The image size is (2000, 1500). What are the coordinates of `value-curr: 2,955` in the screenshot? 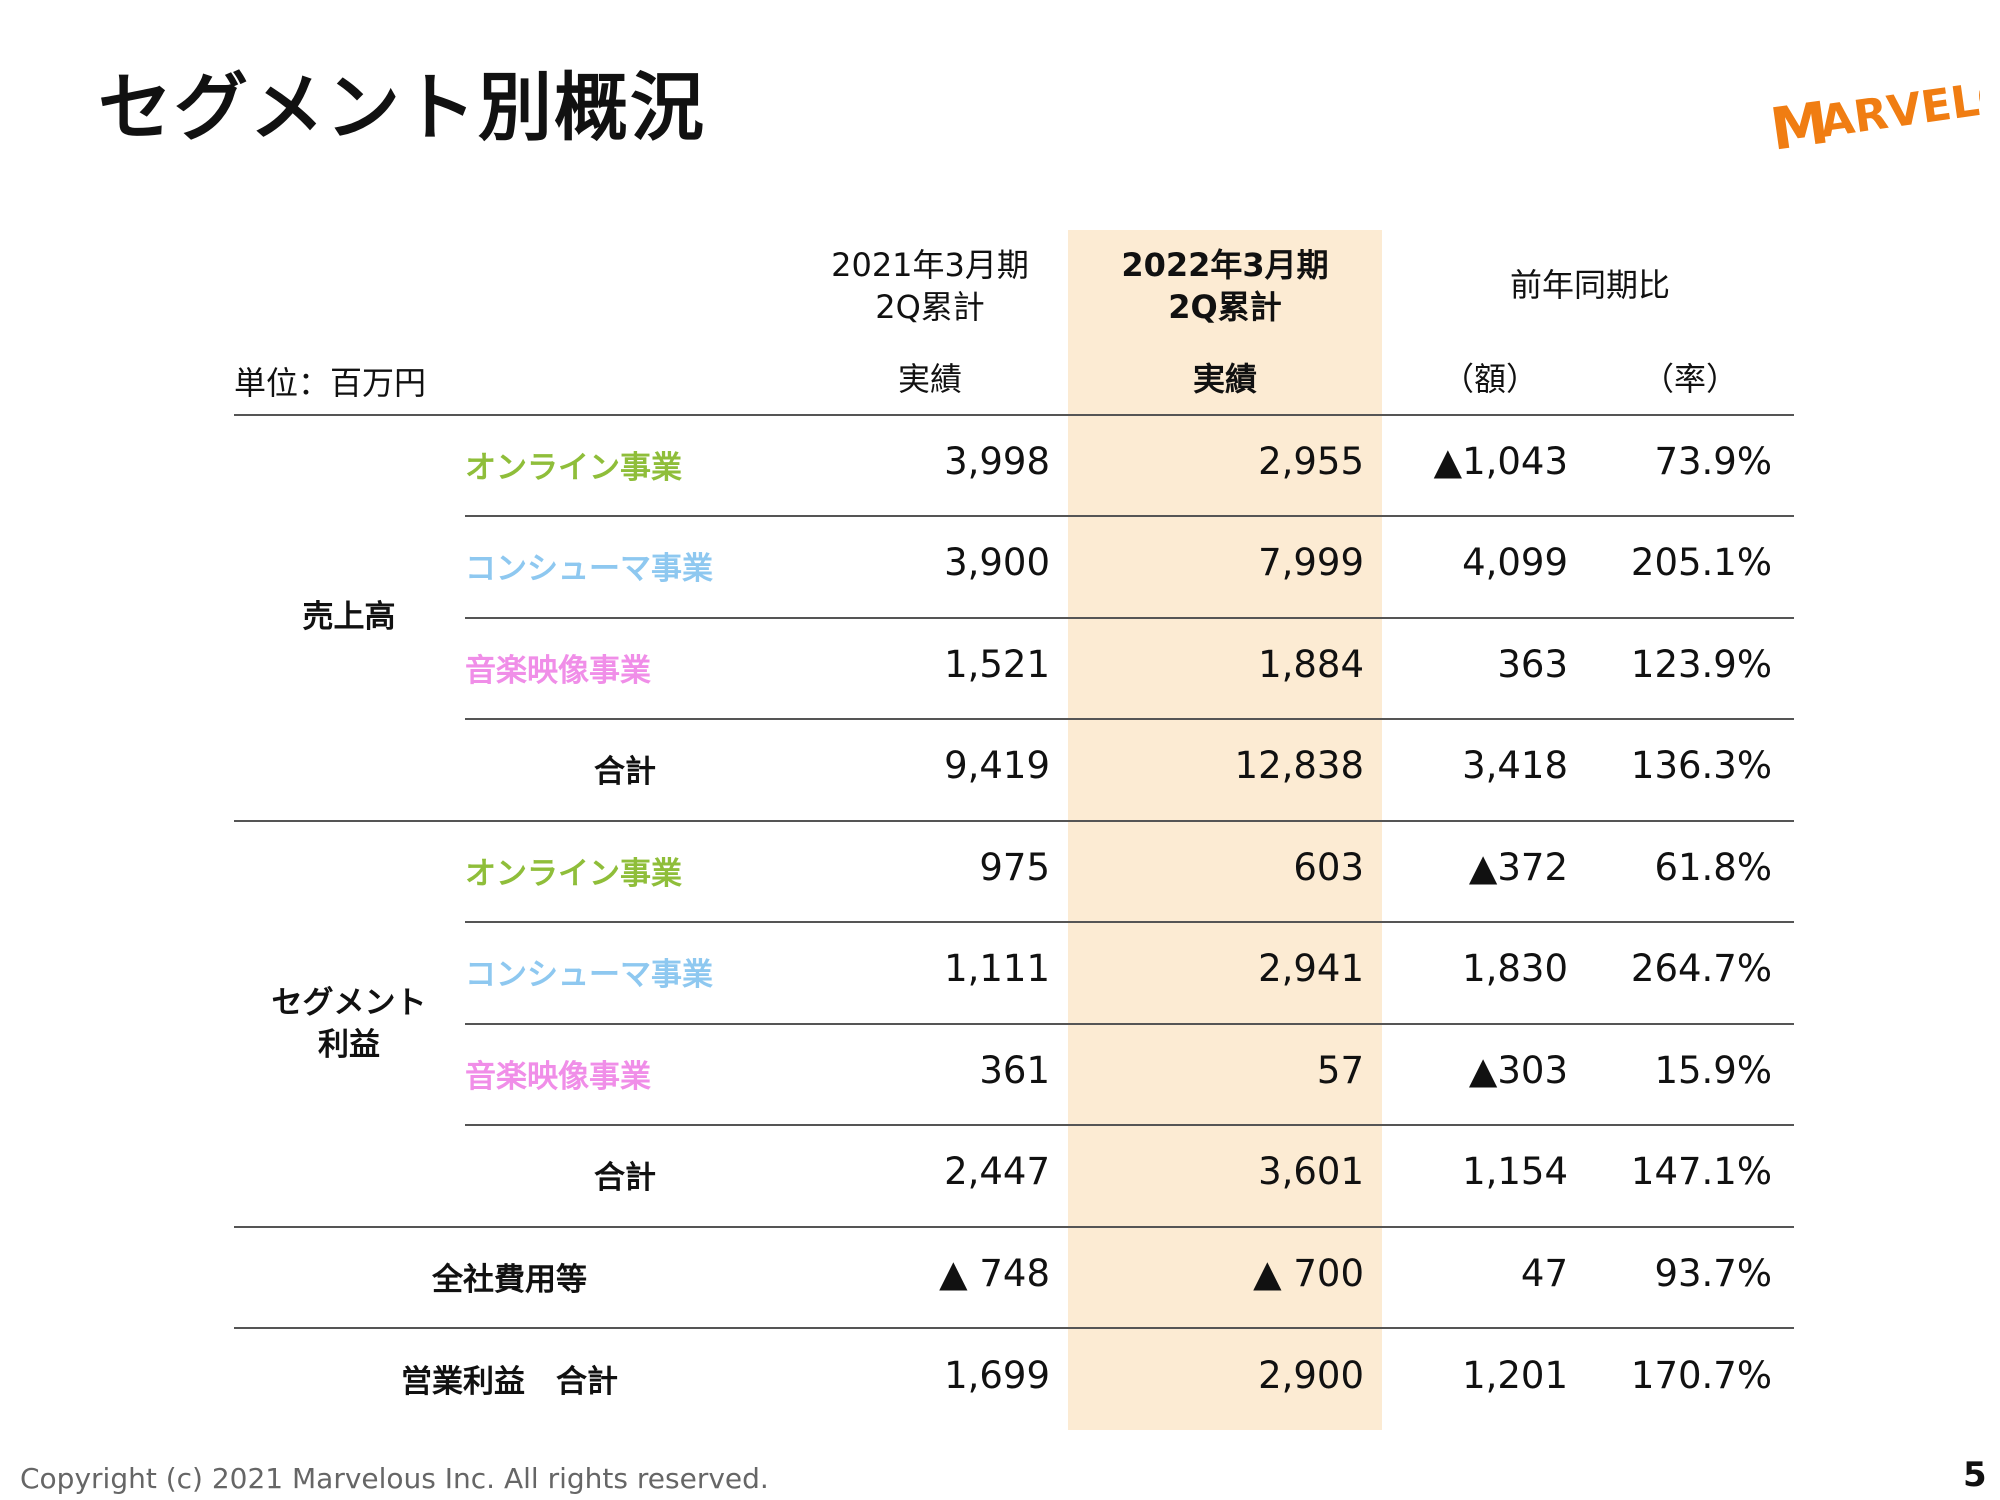 It's located at (1311, 461).